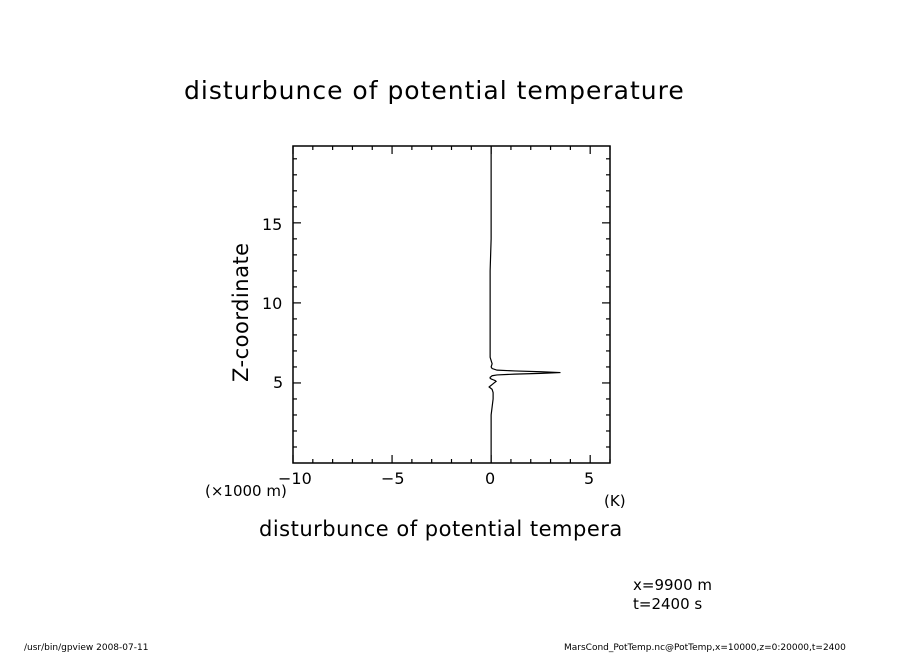 This screenshot has height=654, width=904. I want to click on x-tick-label-5: 5, so click(589, 478).